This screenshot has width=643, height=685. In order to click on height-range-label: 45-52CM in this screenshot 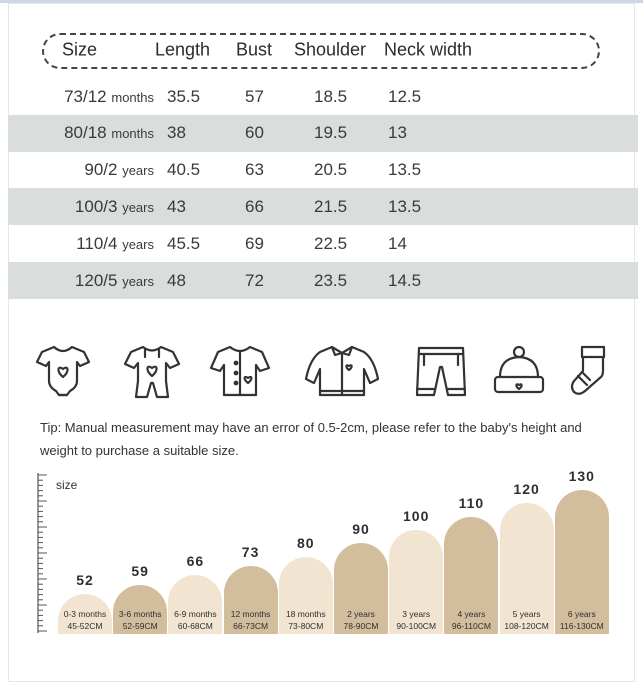, I will do `click(85, 626)`.